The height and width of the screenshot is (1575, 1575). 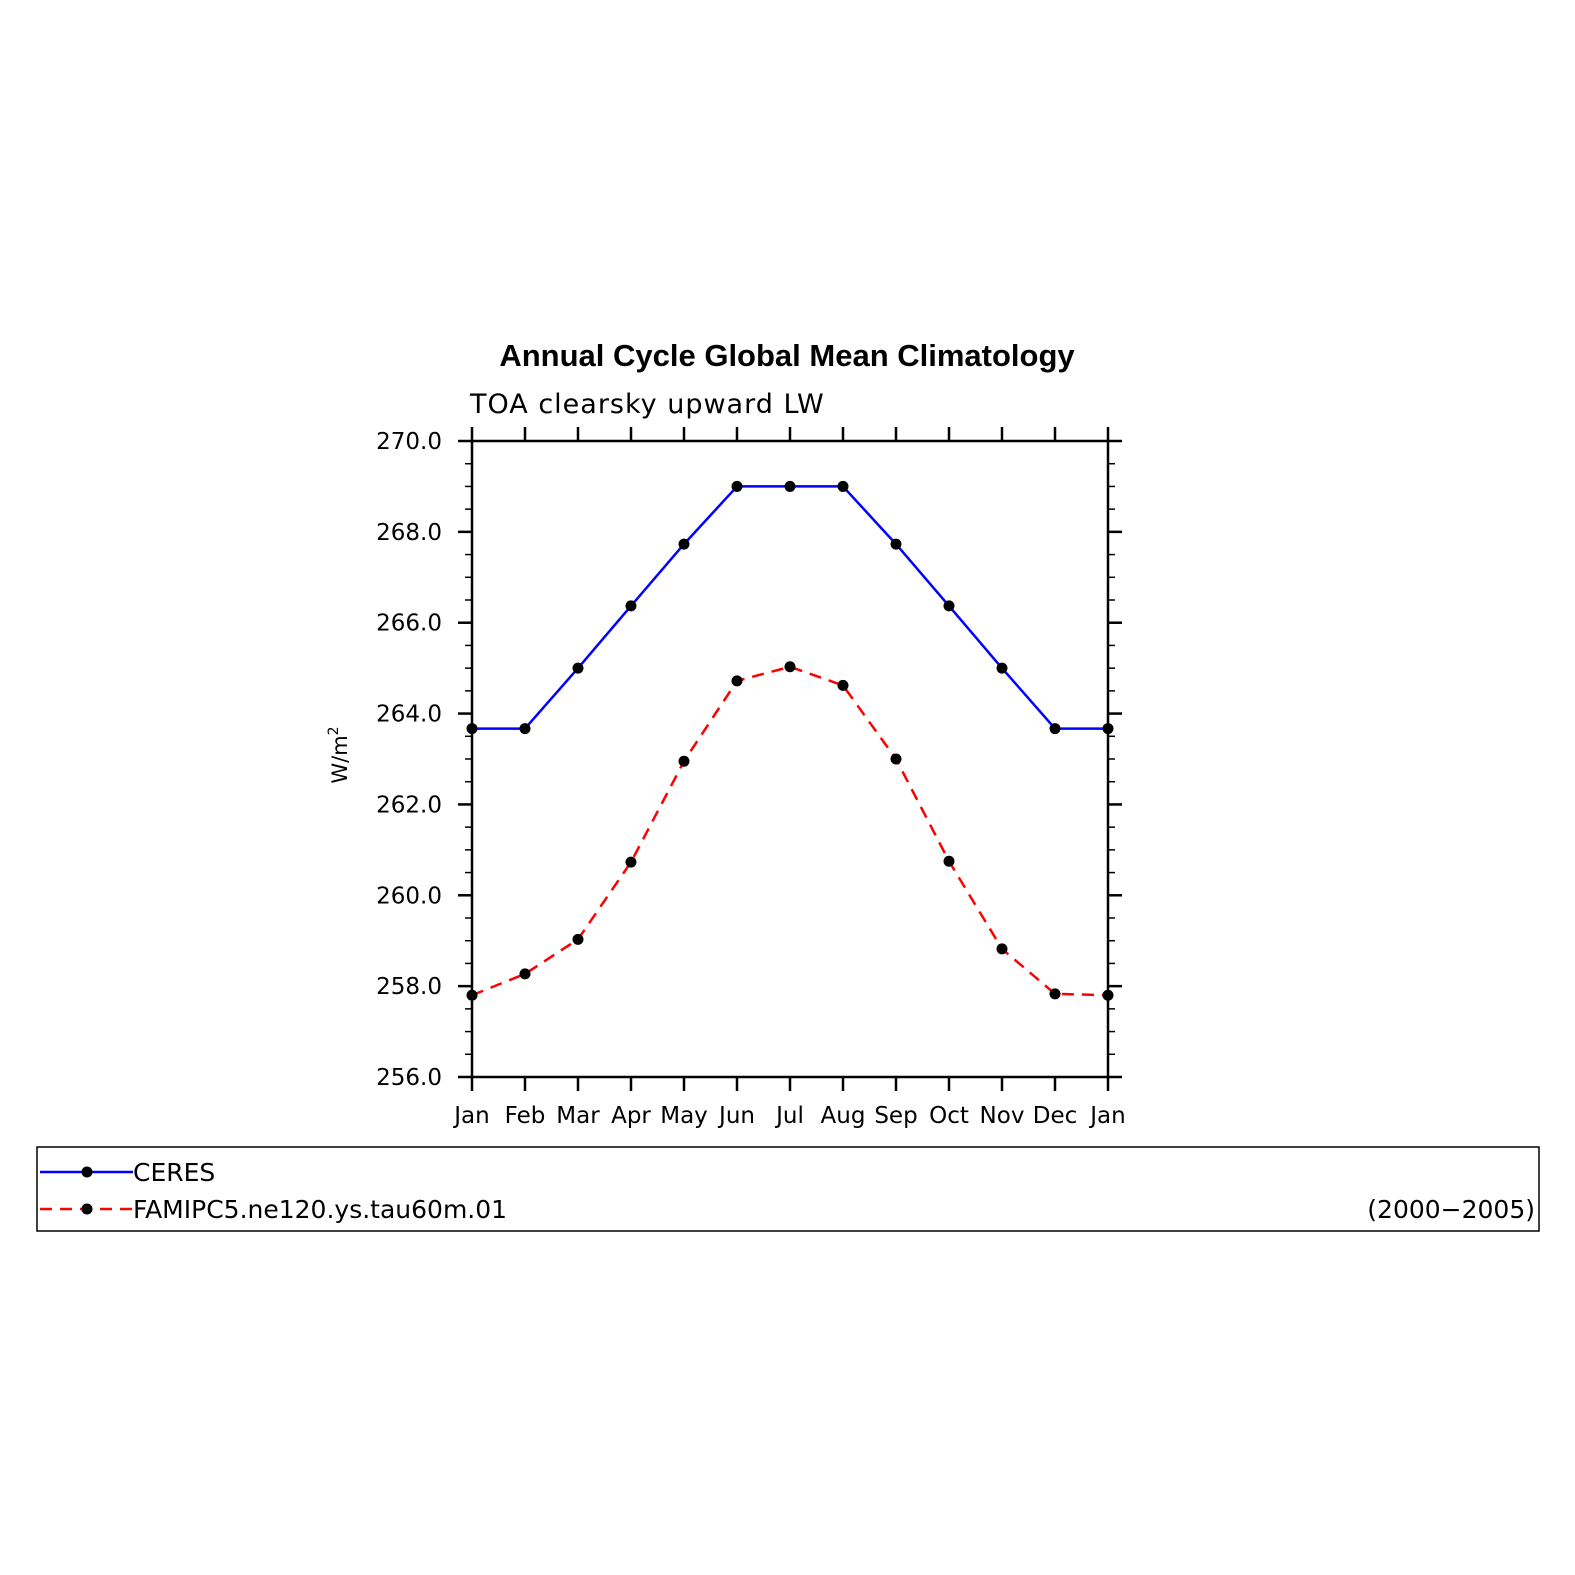 I want to click on chart-subtitle: TOA clearsky upward LW, so click(x=647, y=404).